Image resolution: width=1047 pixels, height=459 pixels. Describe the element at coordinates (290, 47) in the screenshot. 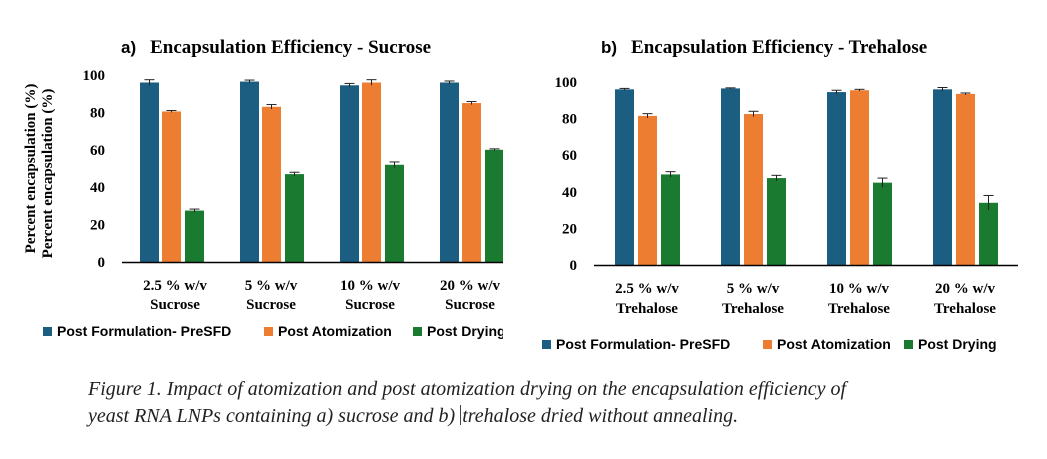

I see `chart-title-text: Encapsulation Efficiency - Sucrose` at that location.